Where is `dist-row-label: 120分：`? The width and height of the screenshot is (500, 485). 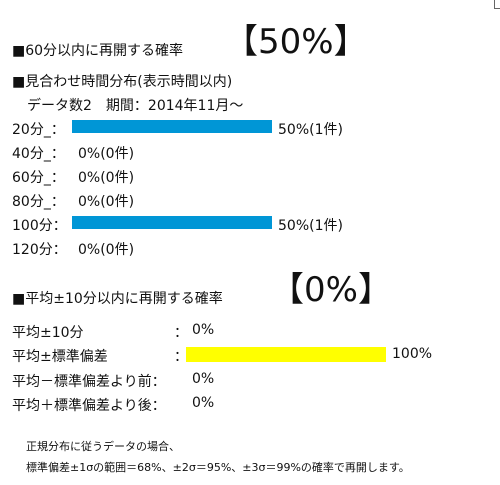 dist-row-label: 120分： is located at coordinates (39, 250).